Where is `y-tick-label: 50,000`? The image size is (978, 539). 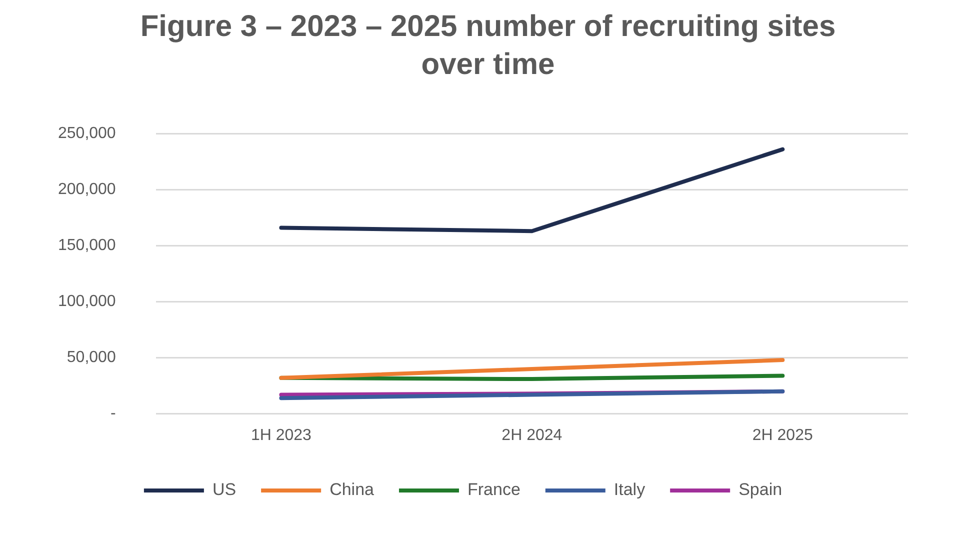
y-tick-label: 50,000 is located at coordinates (91, 357).